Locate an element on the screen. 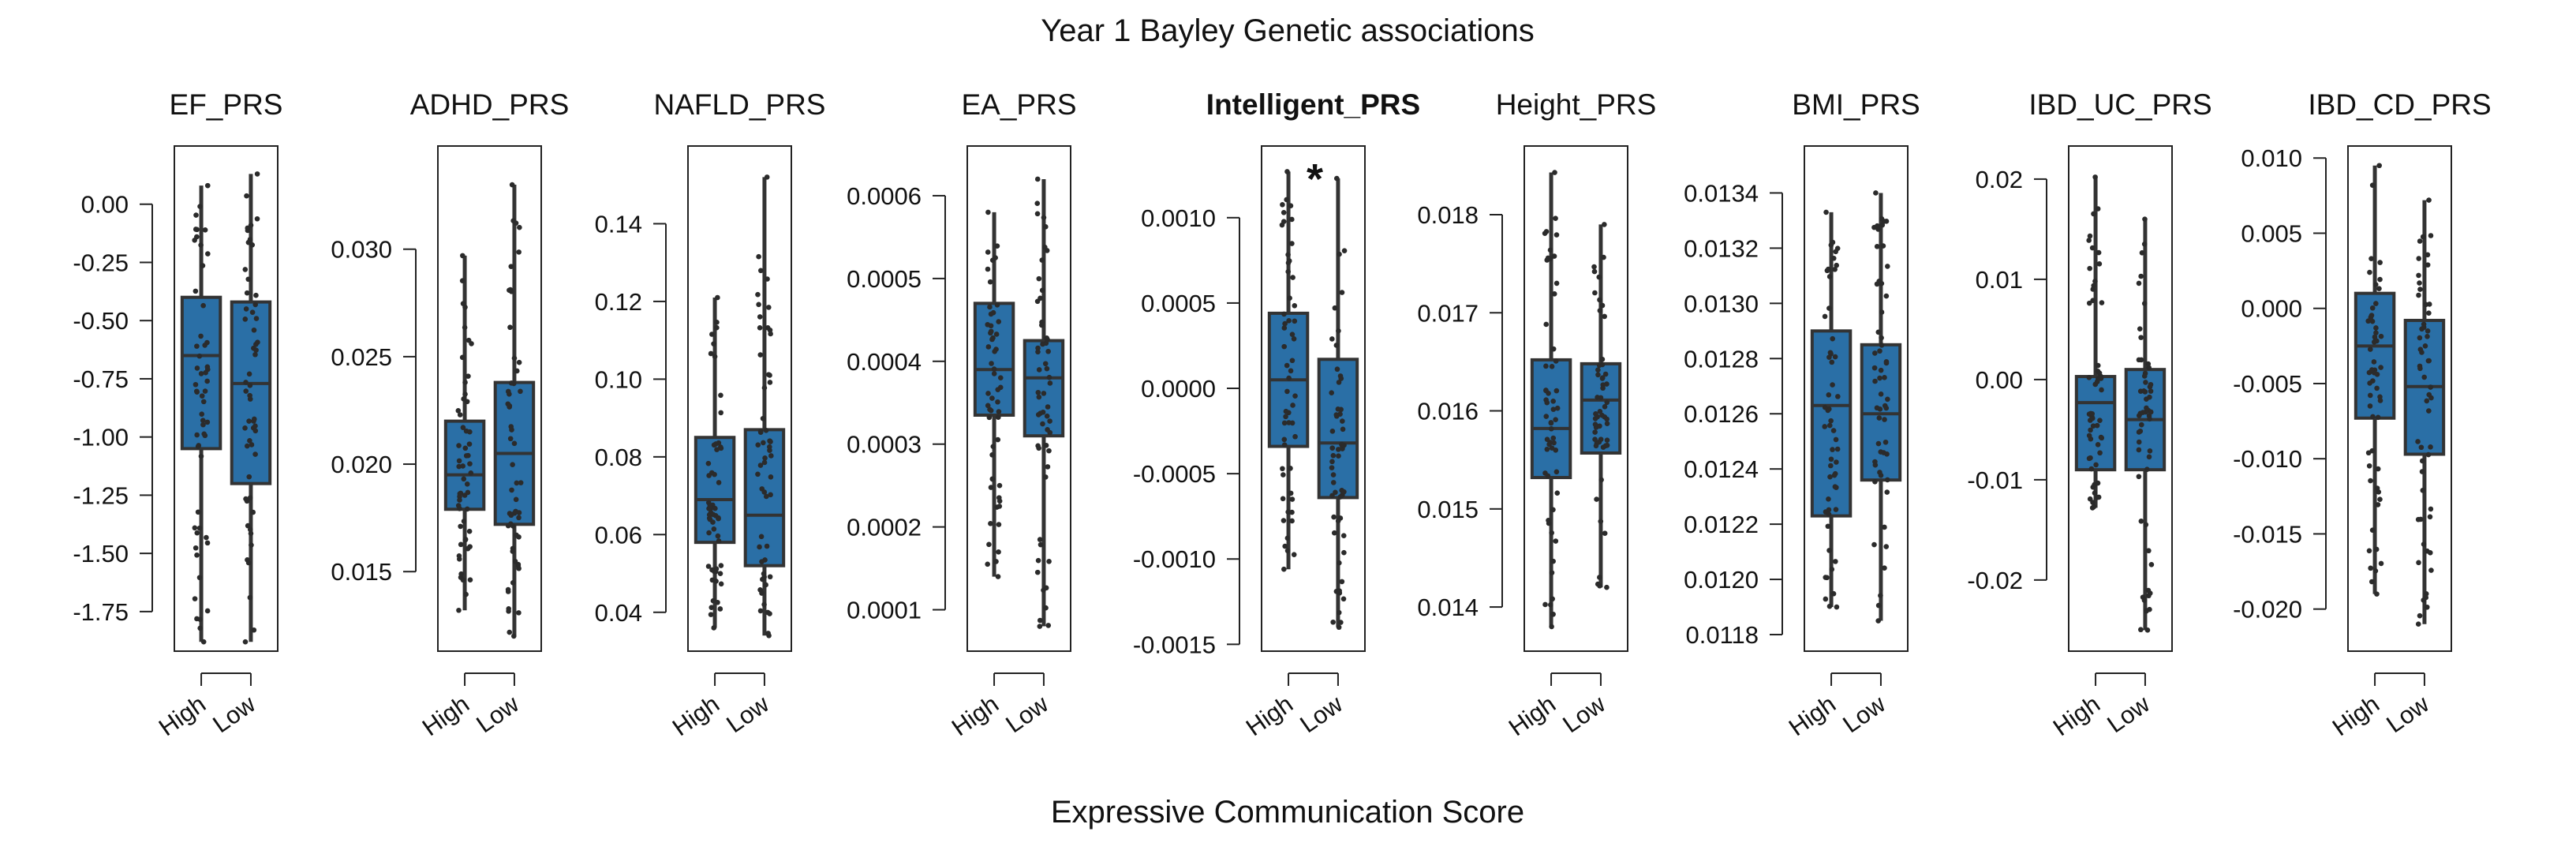 The image size is (2576, 854). y-tick-label: 0.12 is located at coordinates (618, 302).